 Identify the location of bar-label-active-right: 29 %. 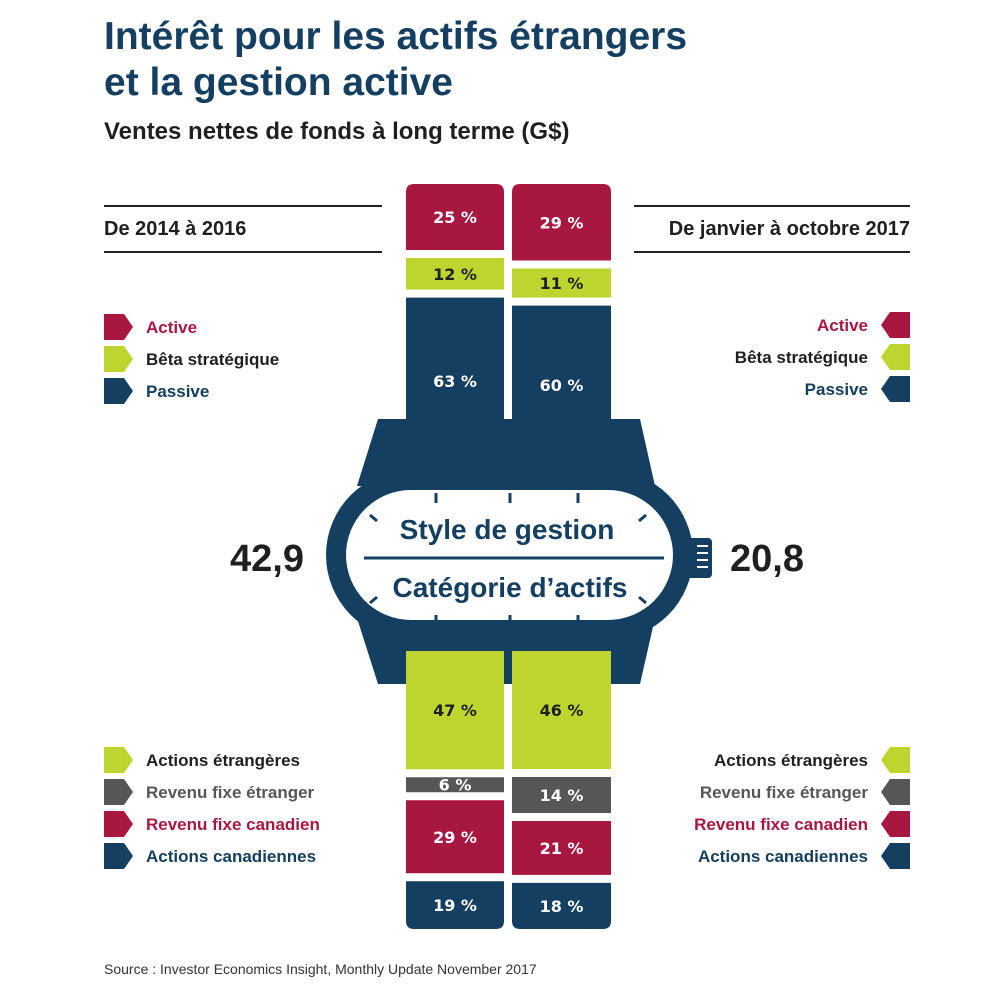
(562, 222).